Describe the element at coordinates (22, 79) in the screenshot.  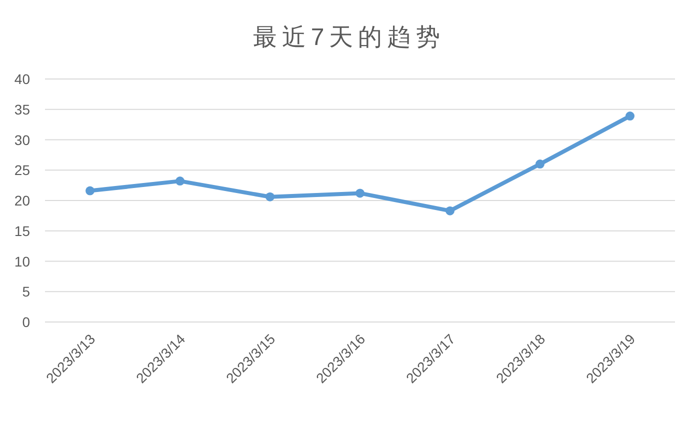
I see `y-tick-label: 40` at that location.